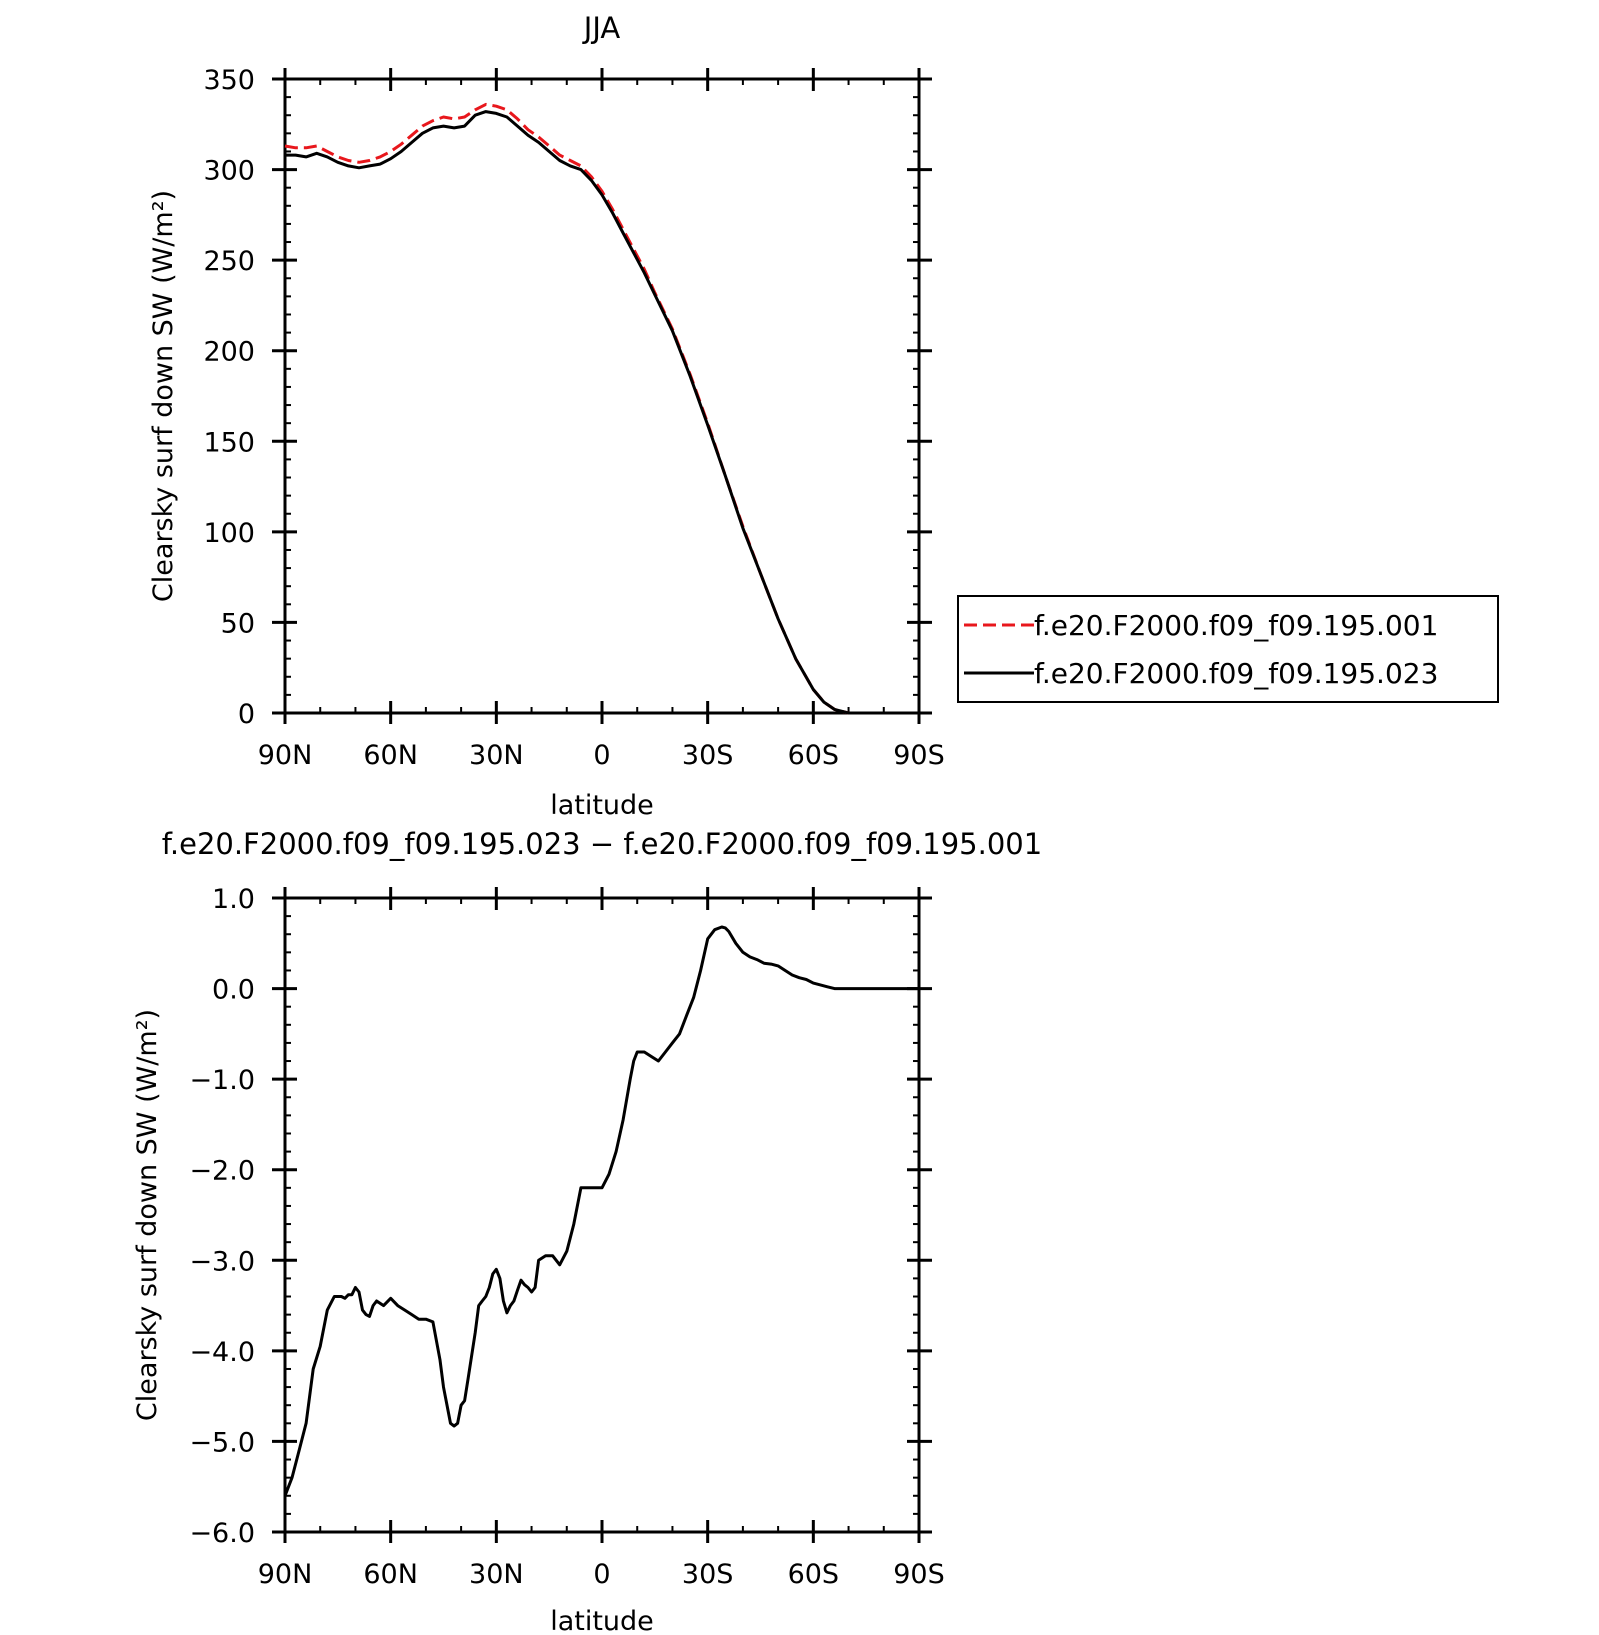  Describe the element at coordinates (229, 533) in the screenshot. I see `top-y-tick-label: 100` at that location.